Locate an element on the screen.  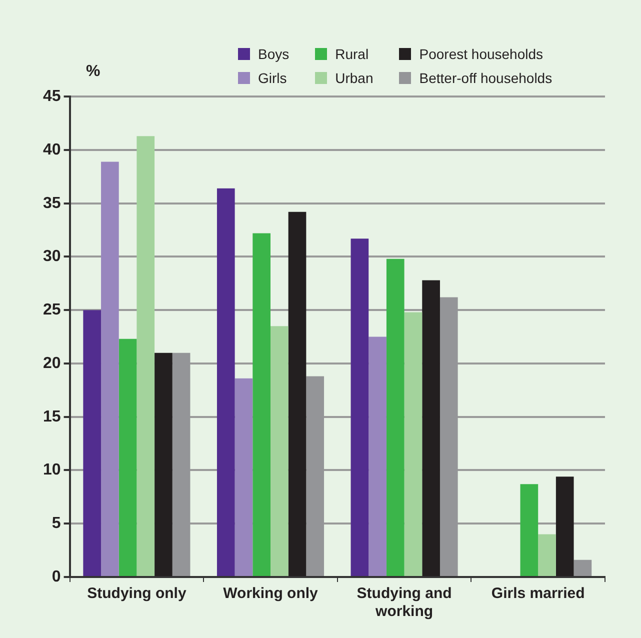
y-tick-label: 45 is located at coordinates (52, 97).